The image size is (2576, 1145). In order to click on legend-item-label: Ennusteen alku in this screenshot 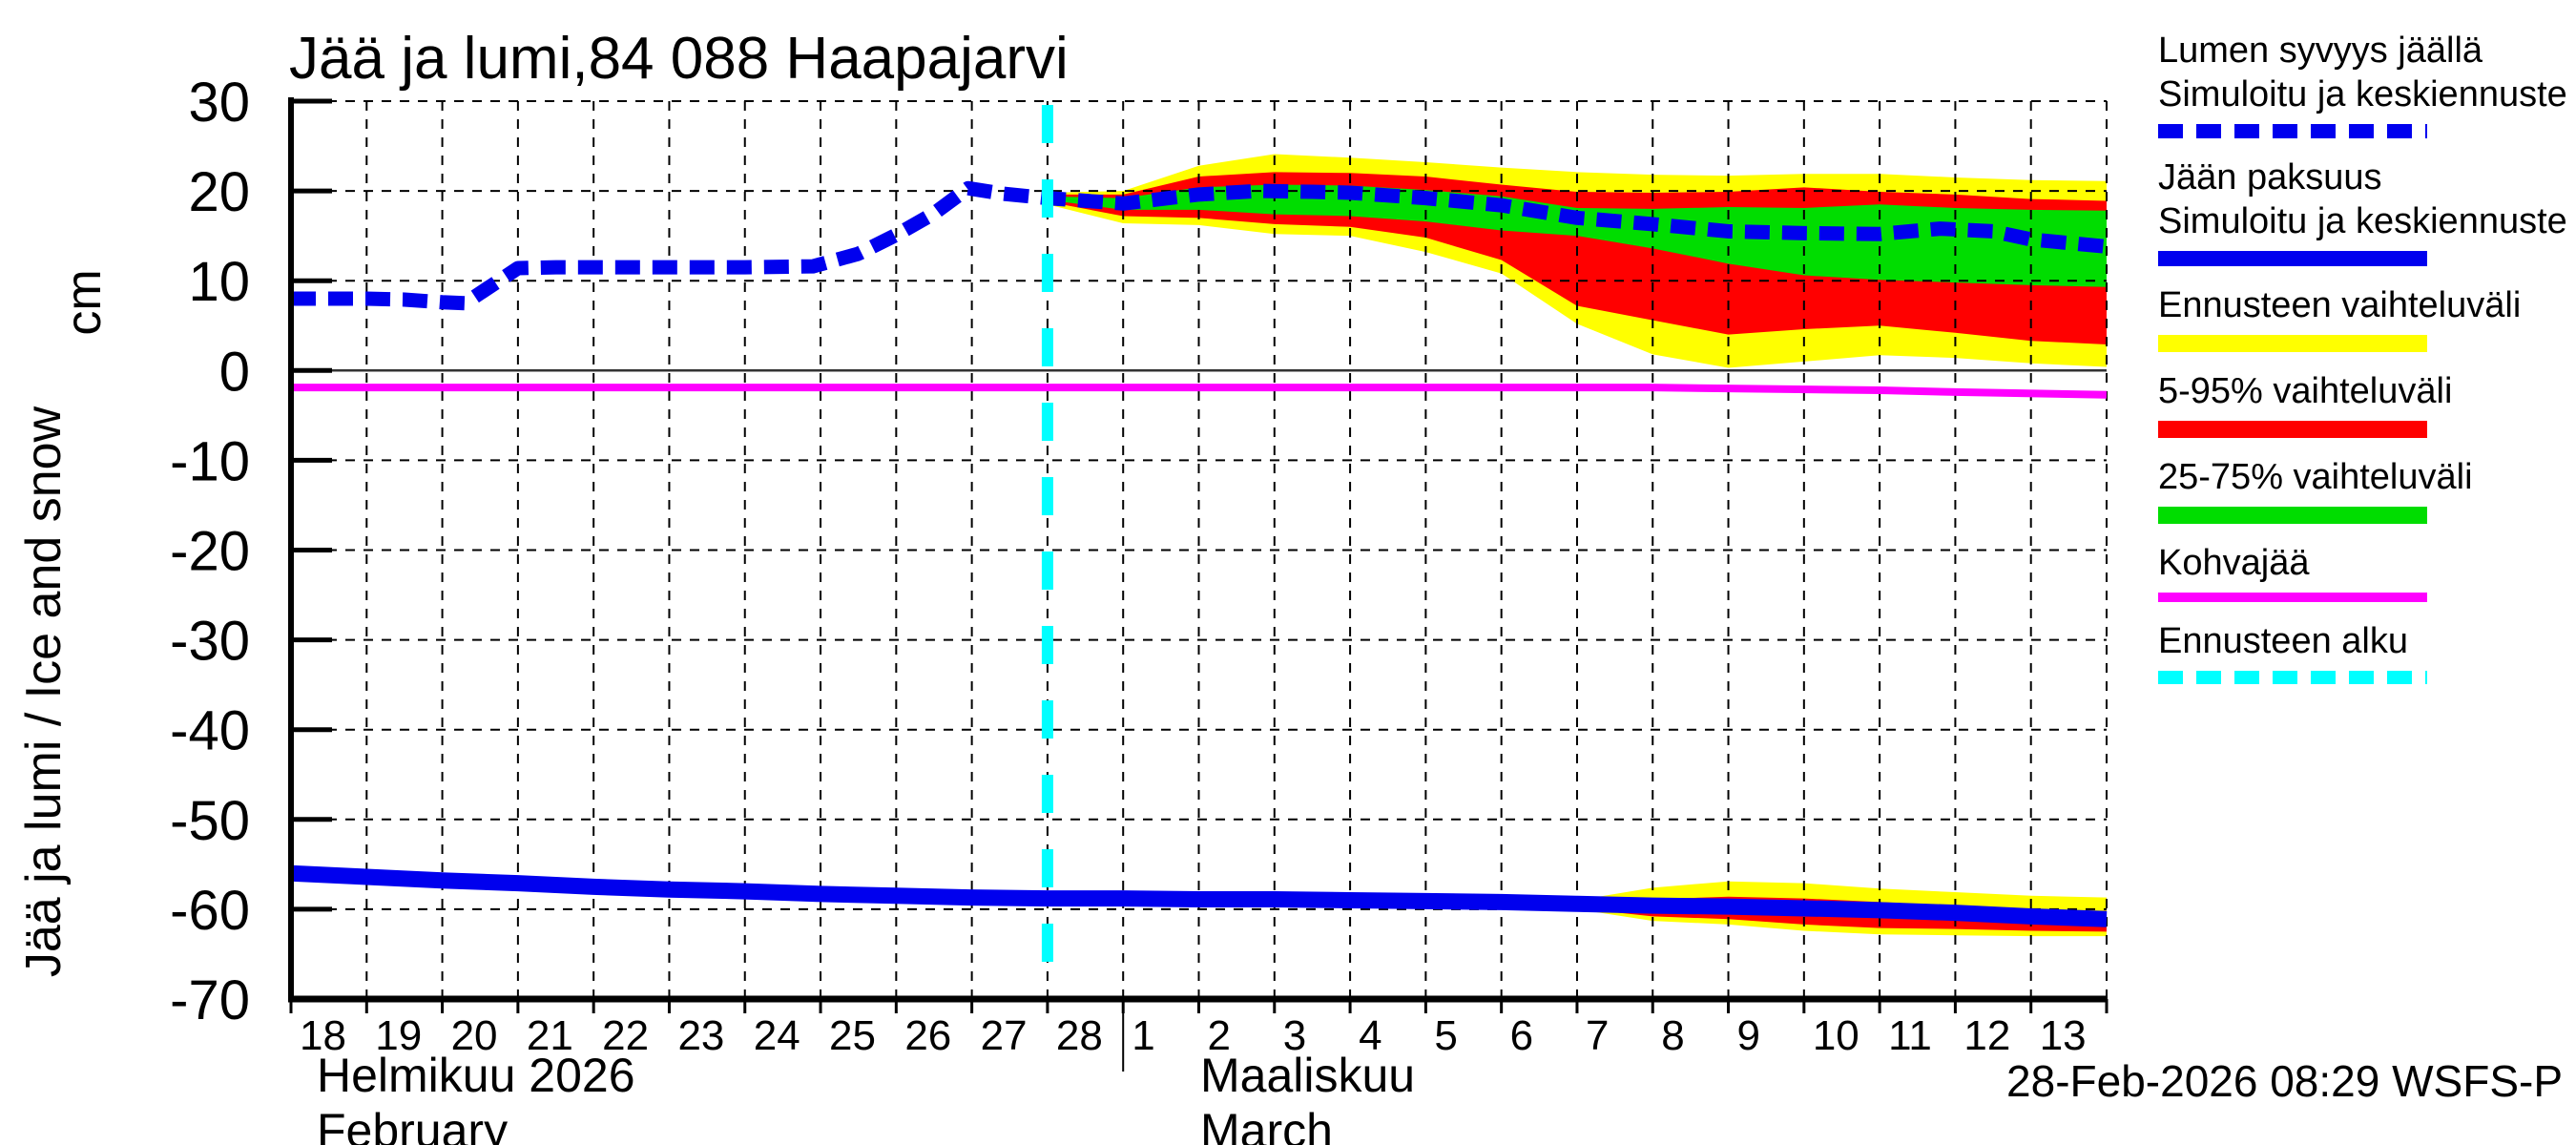, I will do `click(2283, 641)`.